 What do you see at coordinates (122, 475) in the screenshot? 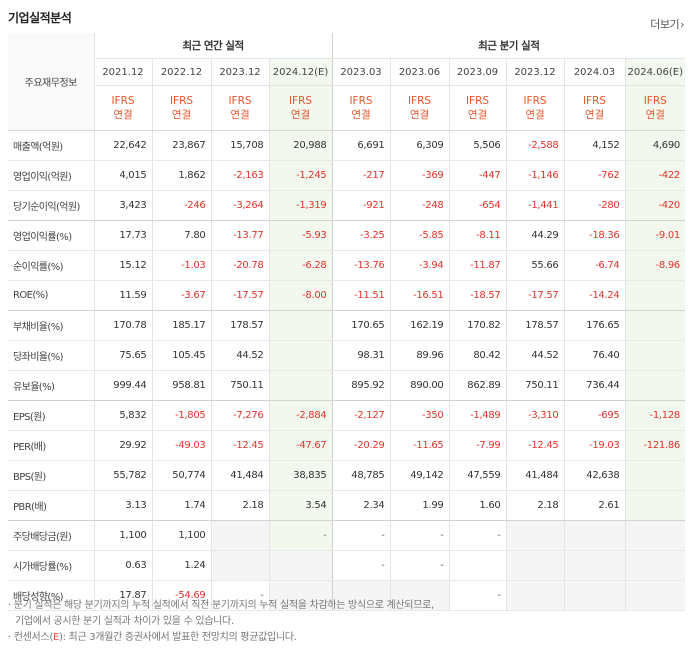
I see `table-cell: 55,782` at bounding box center [122, 475].